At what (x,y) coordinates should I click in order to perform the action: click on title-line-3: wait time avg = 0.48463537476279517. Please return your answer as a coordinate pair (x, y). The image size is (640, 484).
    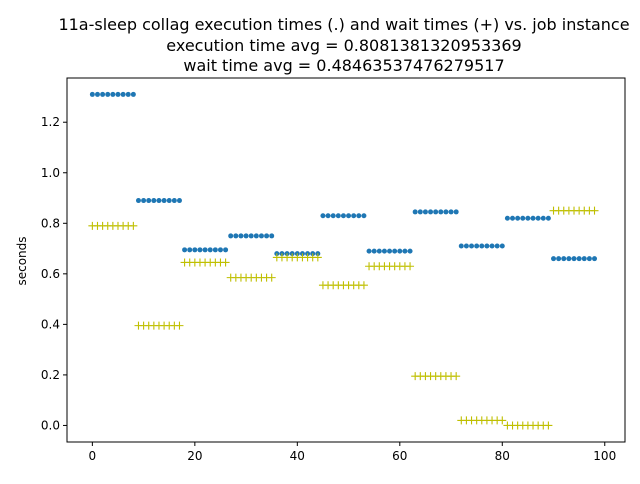
    Looking at the image, I should click on (343, 65).